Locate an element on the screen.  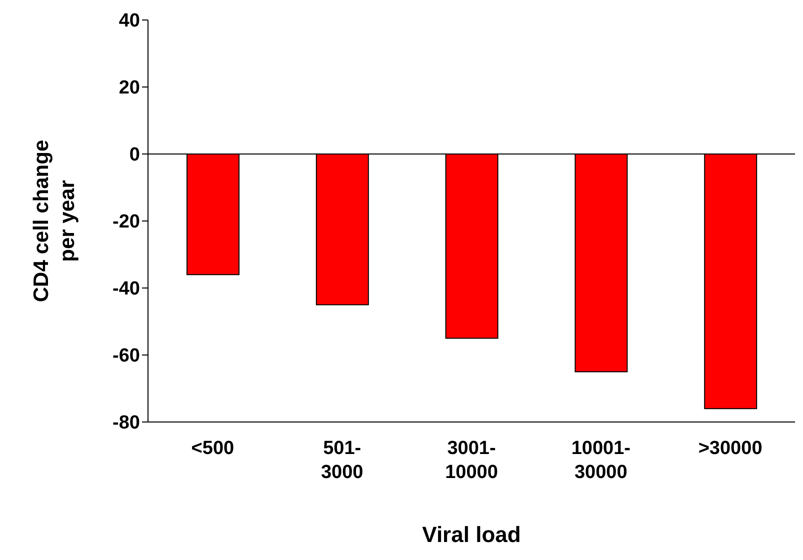
y-tick-label: 40 is located at coordinates (129, 21).